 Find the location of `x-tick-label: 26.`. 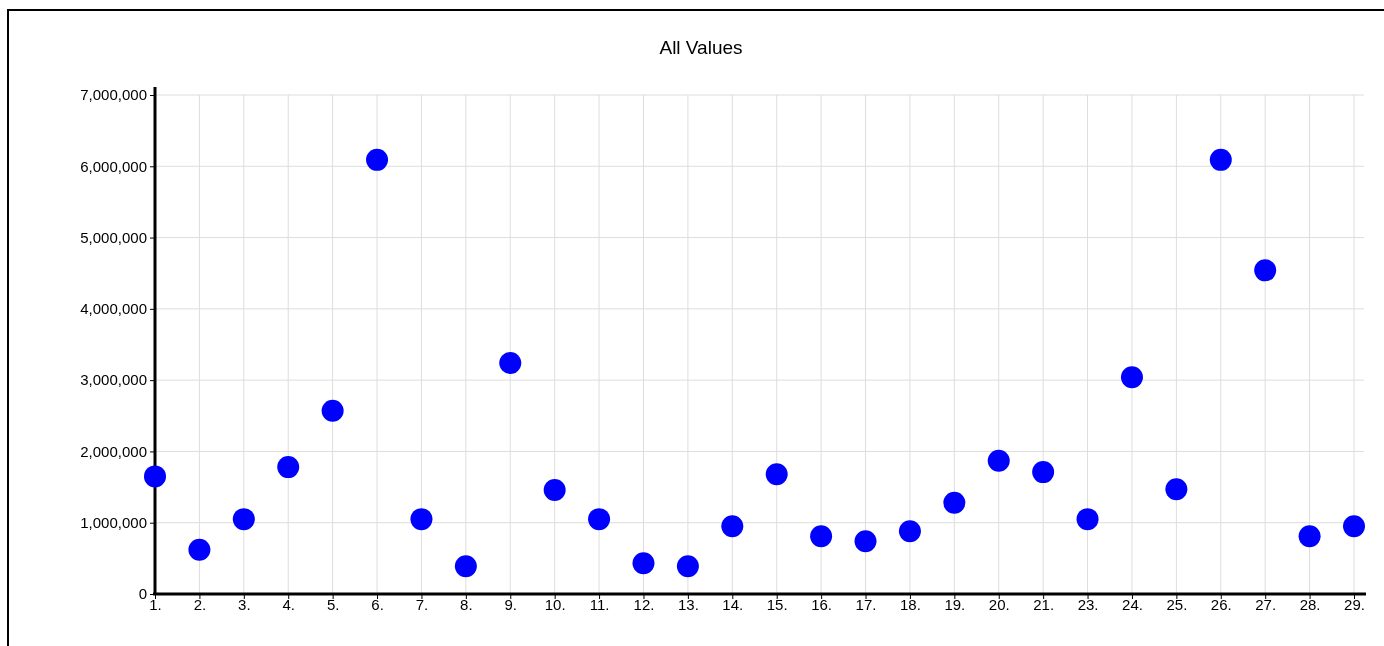

x-tick-label: 26. is located at coordinates (1221, 604).